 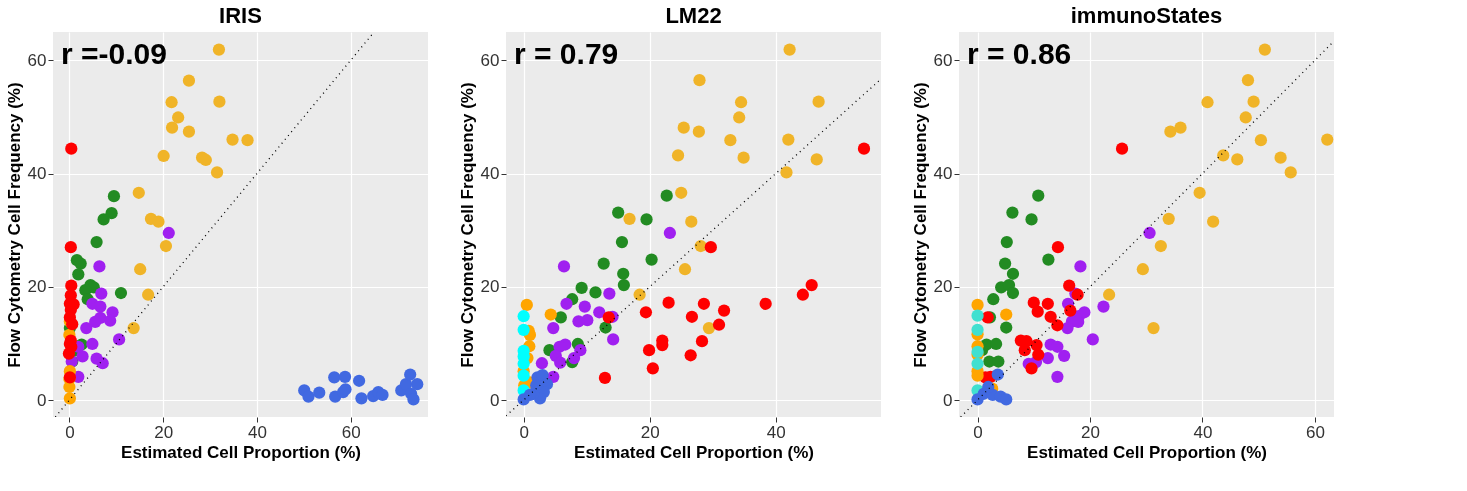 I want to click on y-axis-title: Flow Cytometry Cell Frequency (%), so click(x=14, y=225).